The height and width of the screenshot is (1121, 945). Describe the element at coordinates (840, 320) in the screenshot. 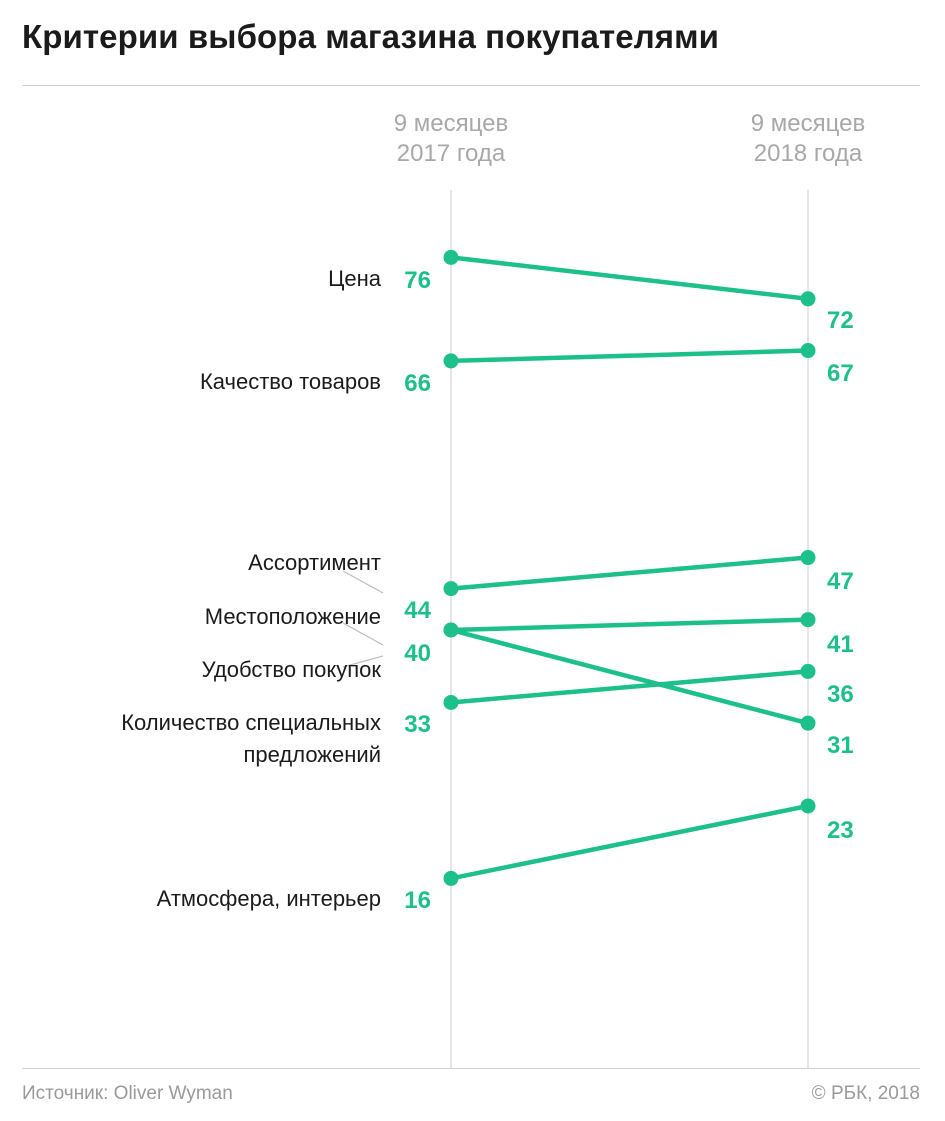

I see `series-1-right-value-label: 72` at that location.